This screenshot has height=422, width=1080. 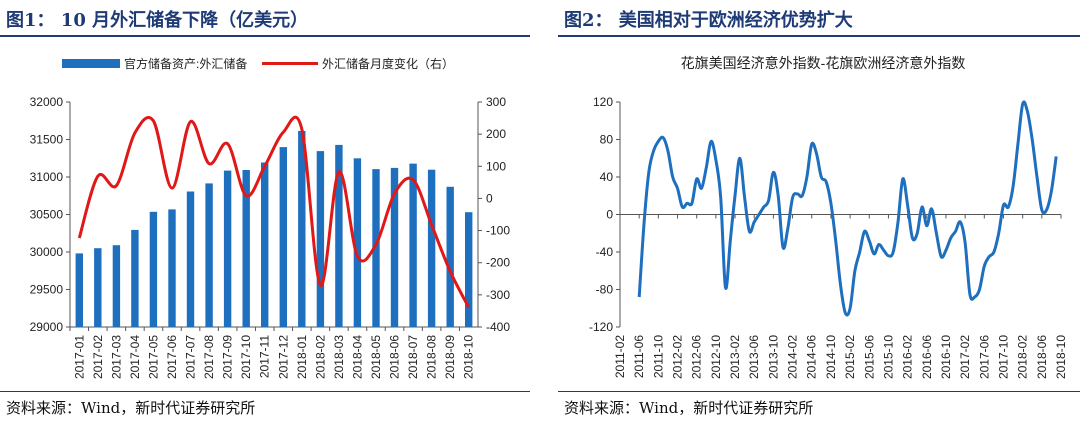 I want to click on x-tick-label: 2014-10, so click(x=831, y=357).